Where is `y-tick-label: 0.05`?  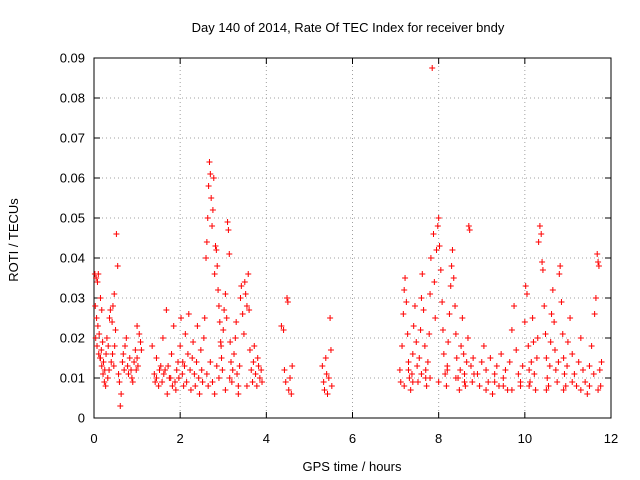
y-tick-label: 0.05 is located at coordinates (72, 218).